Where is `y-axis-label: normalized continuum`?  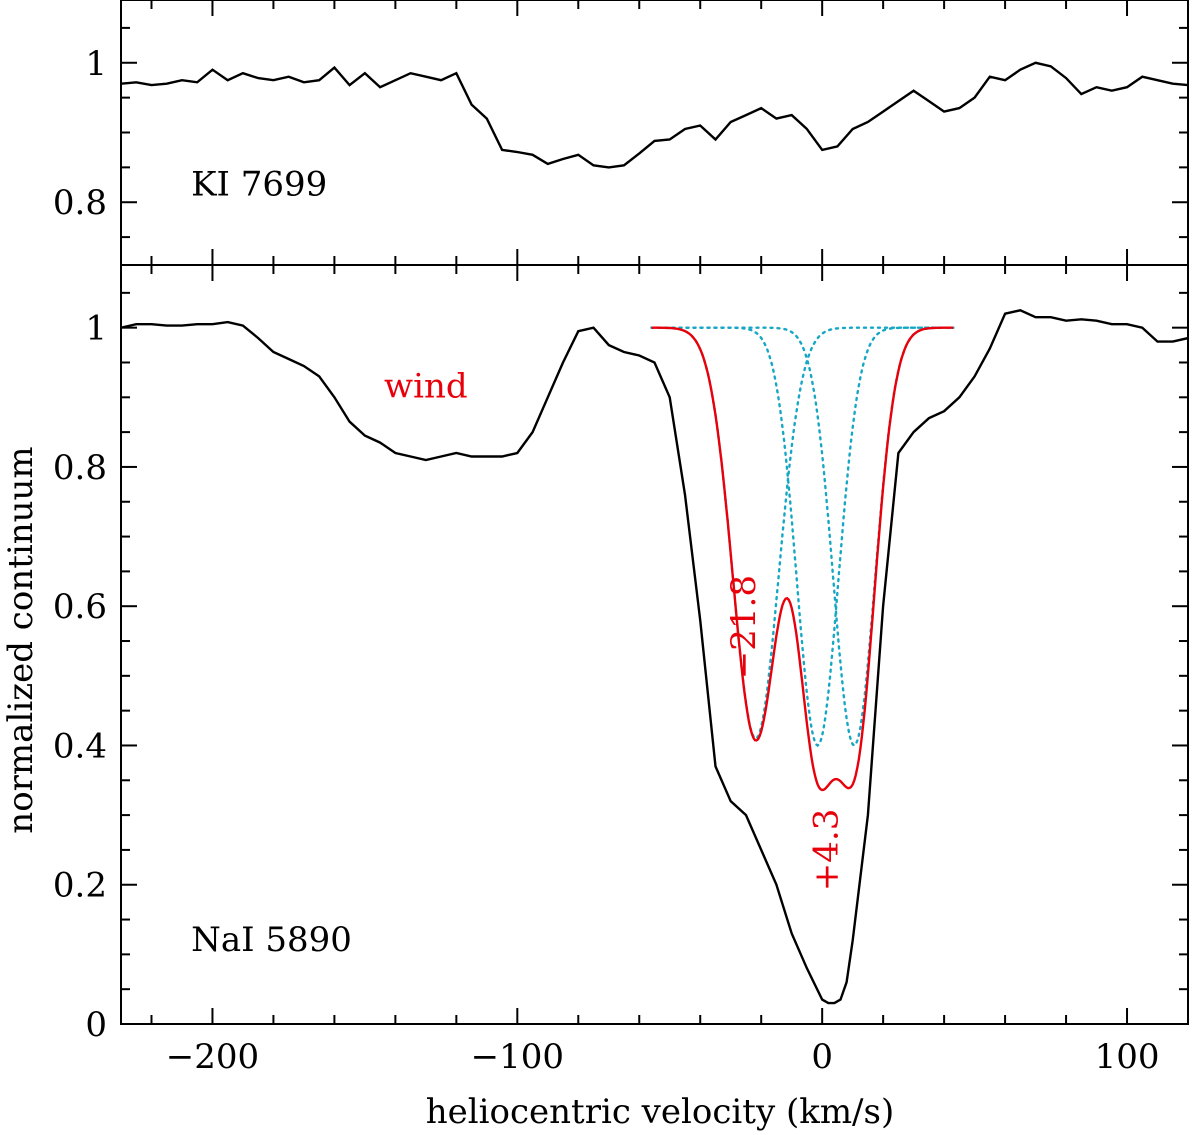
y-axis-label: normalized continuum is located at coordinates (21, 639).